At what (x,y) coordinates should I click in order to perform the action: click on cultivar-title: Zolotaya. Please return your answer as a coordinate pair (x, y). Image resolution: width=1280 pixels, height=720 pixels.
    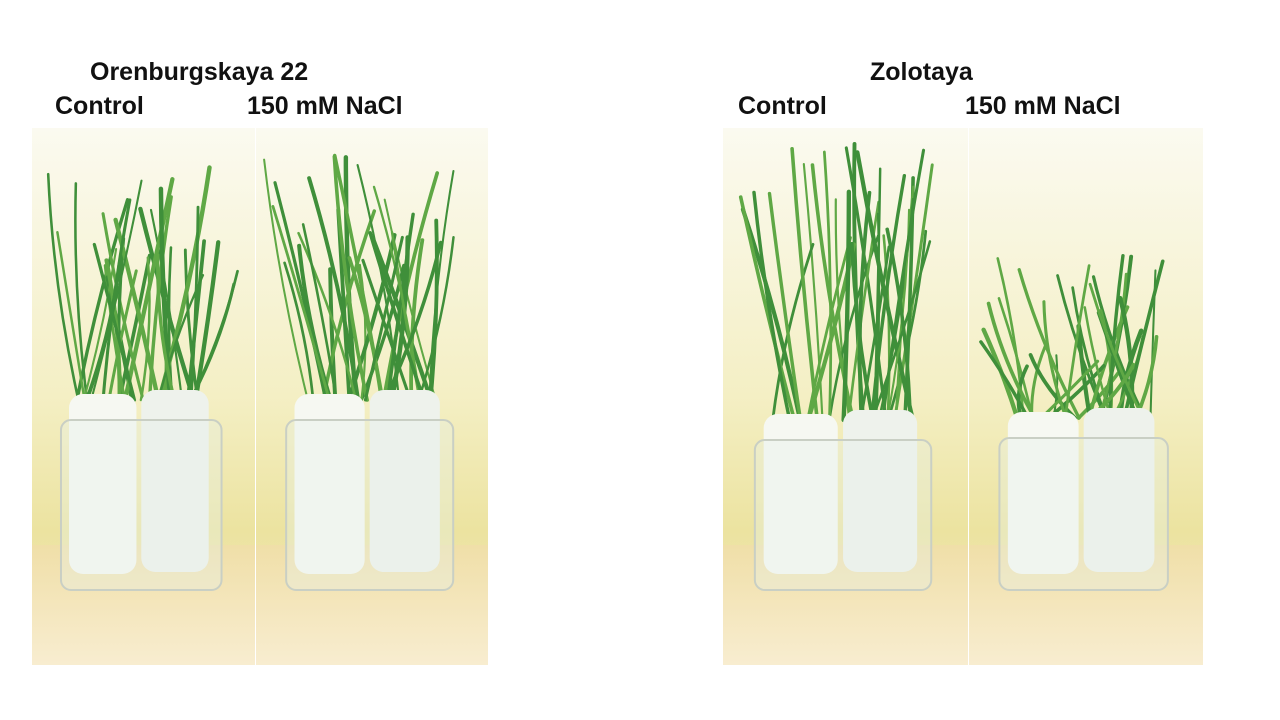
    Looking at the image, I should click on (921, 72).